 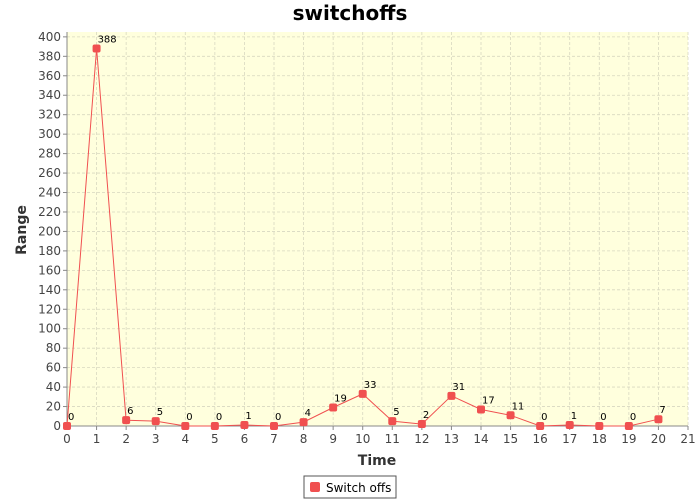 I want to click on data-label: 11, so click(x=518, y=406).